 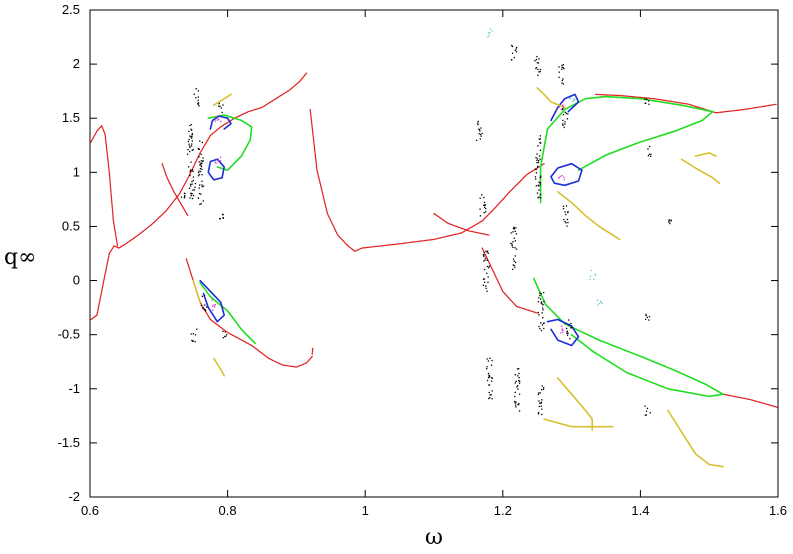 I want to click on series-2-curve, so click(x=565, y=107).